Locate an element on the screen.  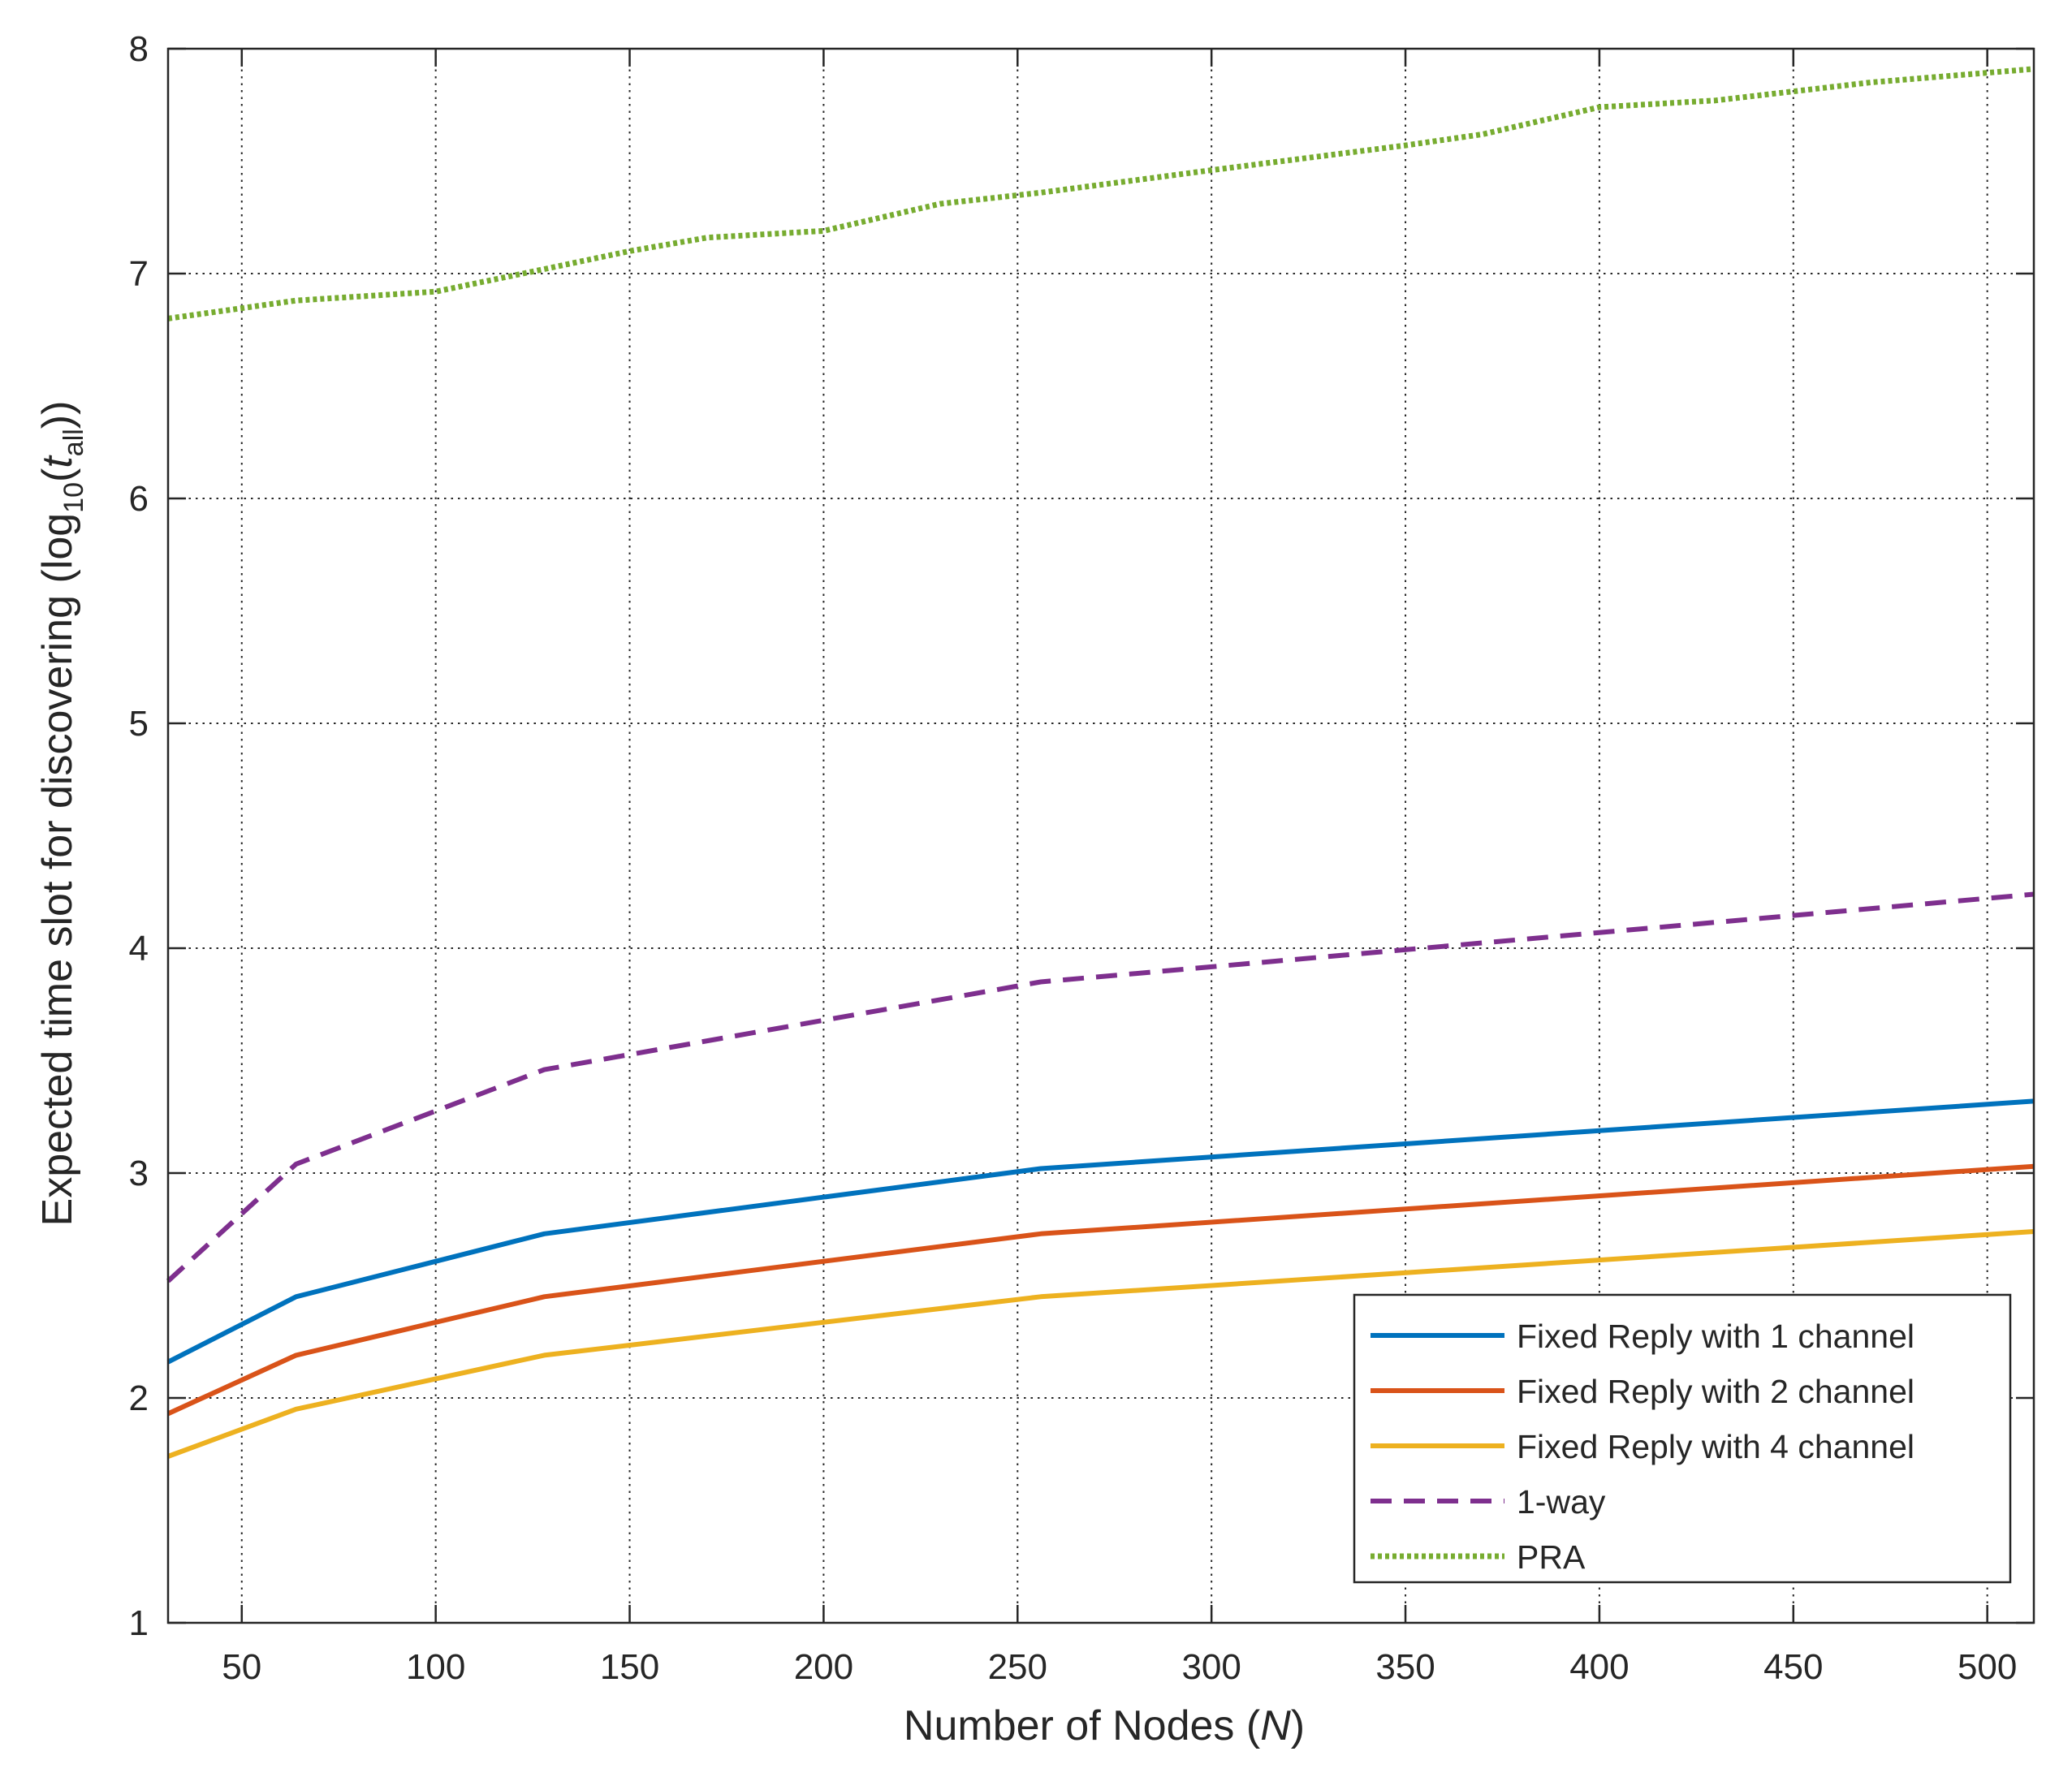
series-5-line is located at coordinates (1101, 193).